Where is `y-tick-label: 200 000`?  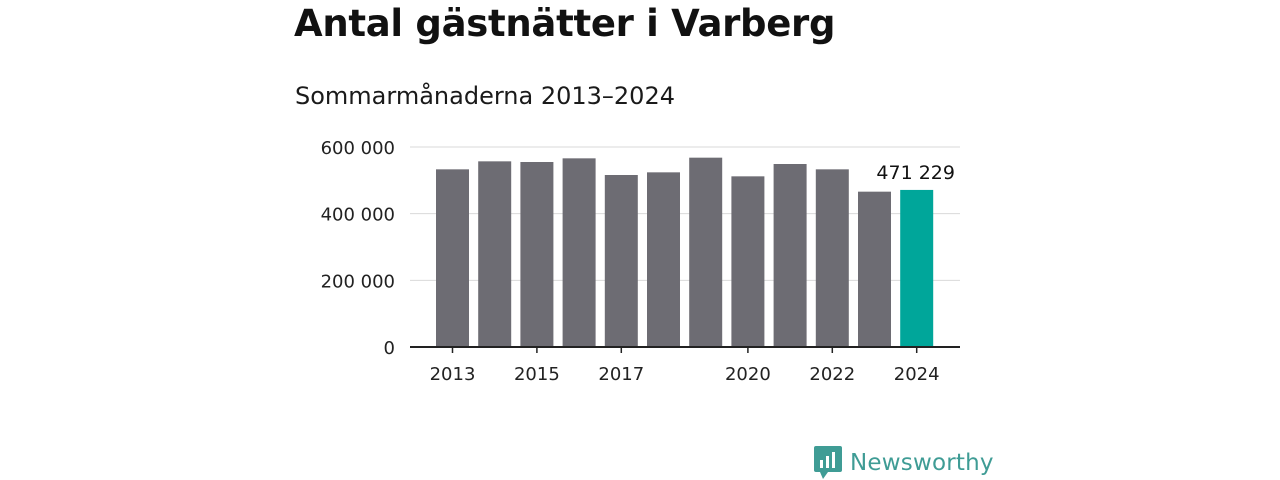 y-tick-label: 200 000 is located at coordinates (358, 281).